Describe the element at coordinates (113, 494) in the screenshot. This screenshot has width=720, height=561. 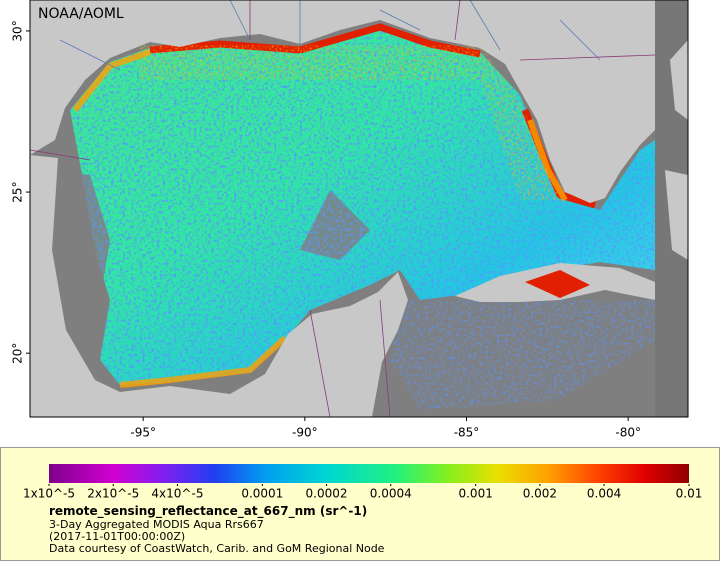
I see `colorbar-tick-label: 2x10^-5` at that location.